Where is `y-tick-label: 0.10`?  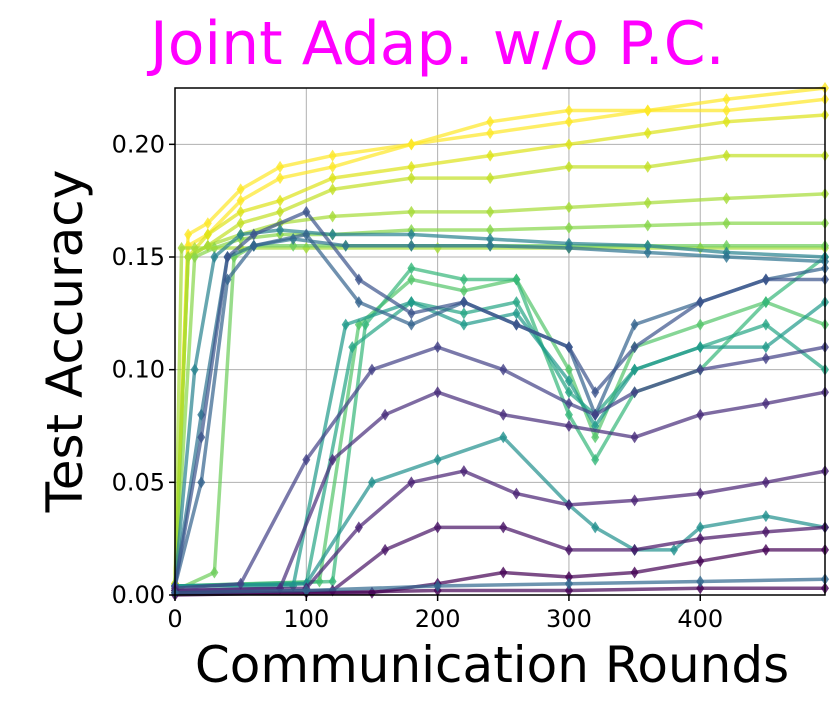
y-tick-label: 0.10 is located at coordinates (138, 370).